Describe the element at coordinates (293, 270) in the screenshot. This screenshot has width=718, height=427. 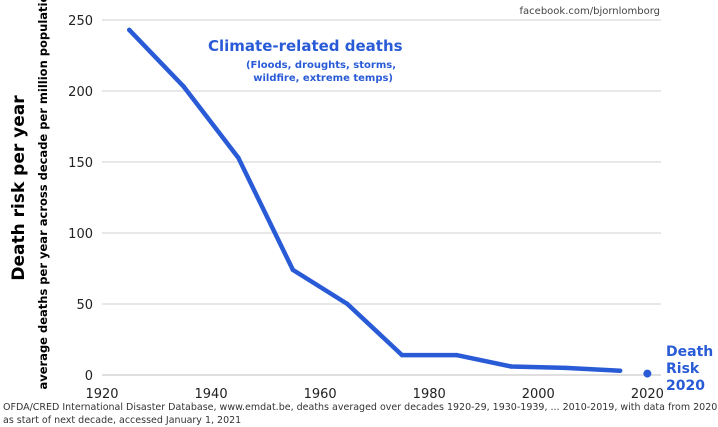
I see `data-point-1955` at that location.